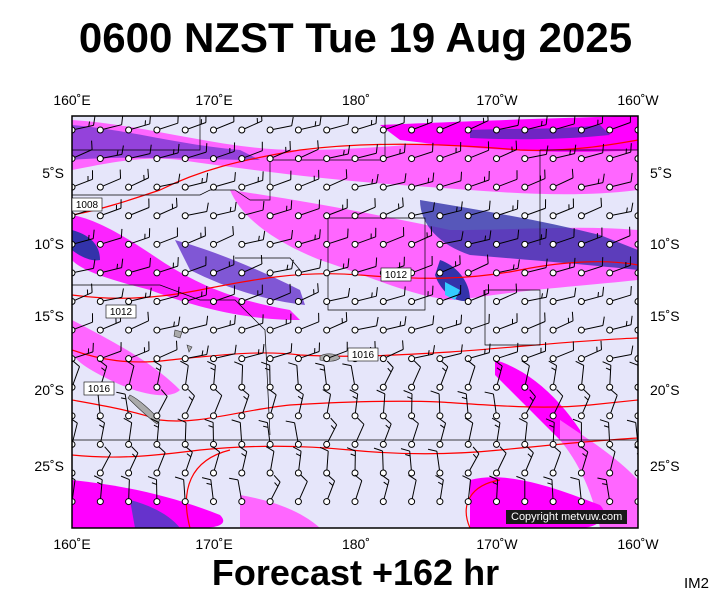  I want to click on isobar-label-1008: 1008, so click(87, 204).